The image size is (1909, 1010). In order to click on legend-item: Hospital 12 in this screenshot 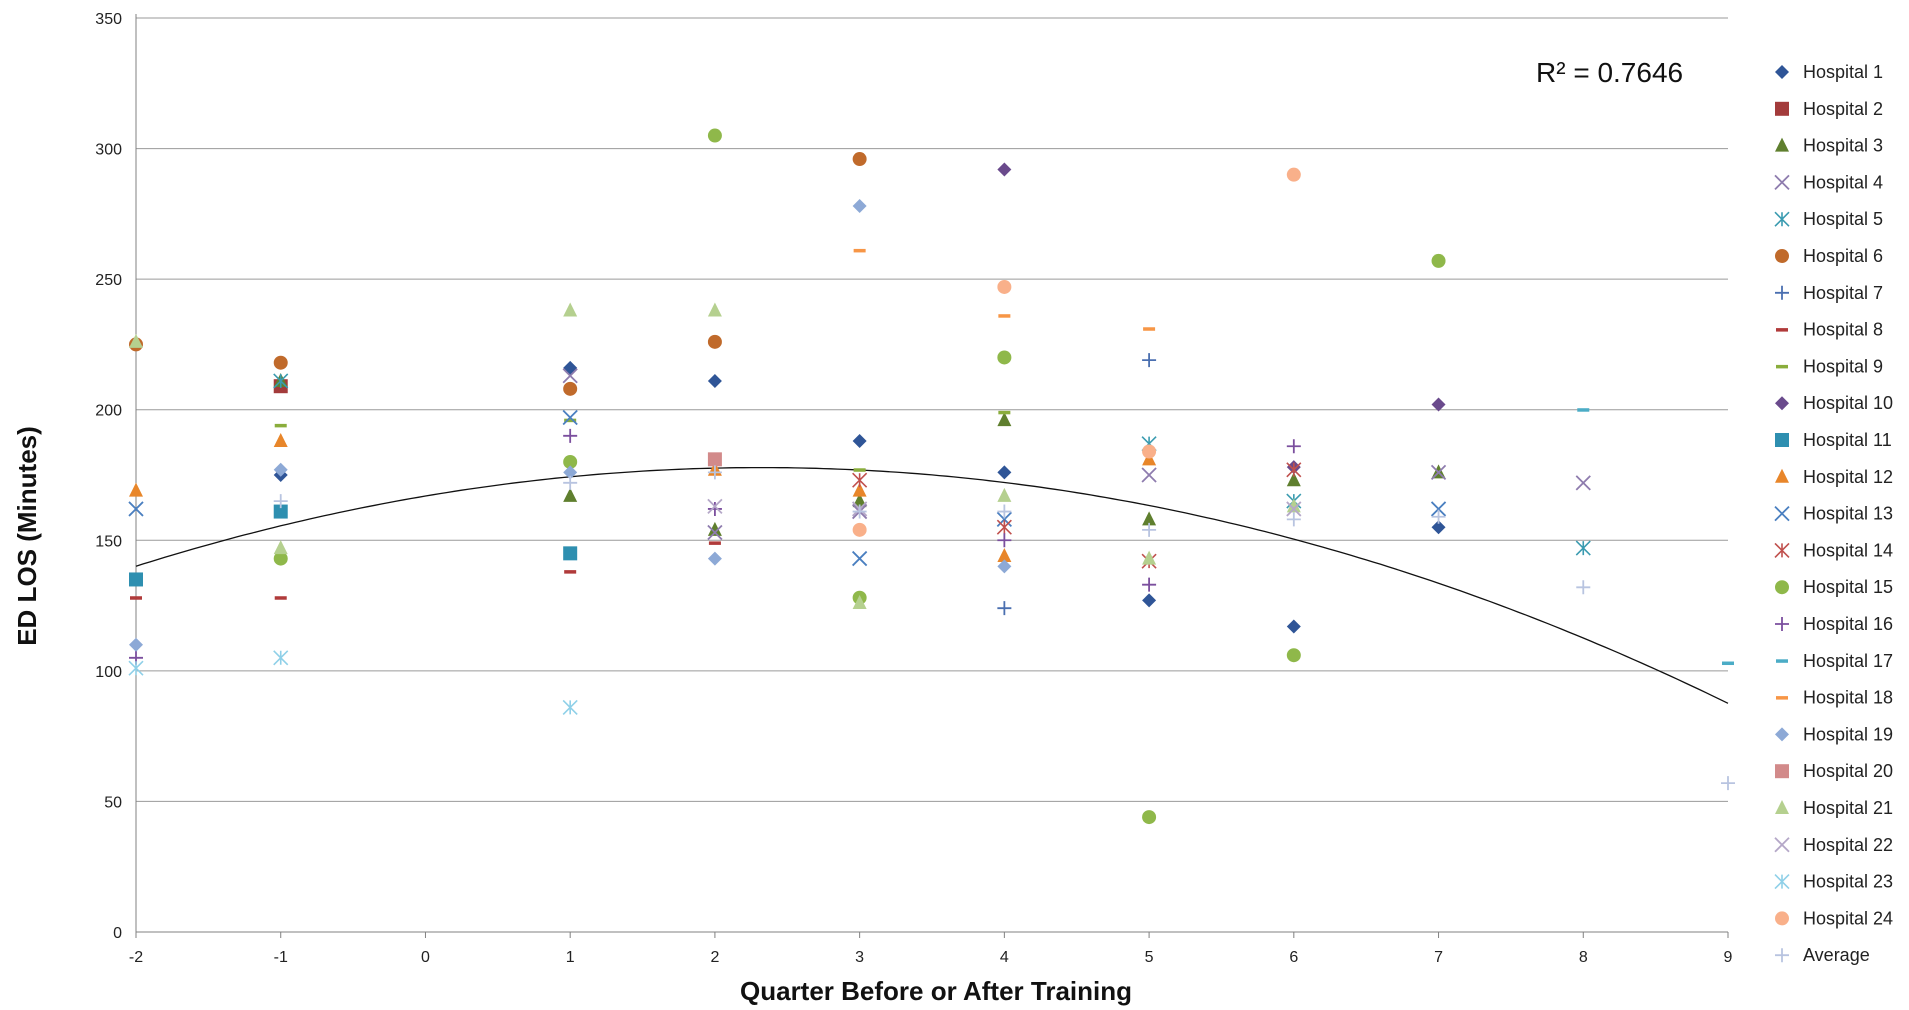, I will do `click(1834, 477)`.